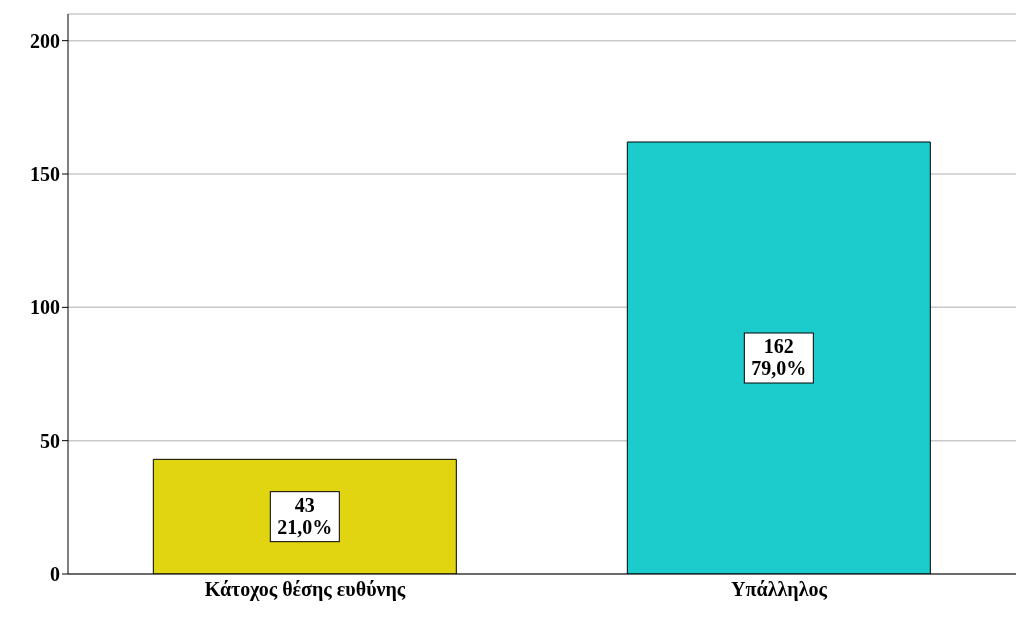  What do you see at coordinates (55, 574) in the screenshot?
I see `y-tick-label: 0` at bounding box center [55, 574].